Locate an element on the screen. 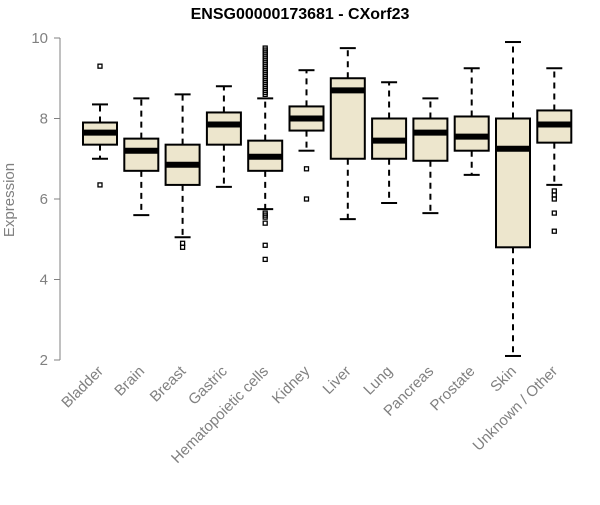 The image size is (600, 505). y-axis: 2 4 6 8 10 is located at coordinates (46, 199).